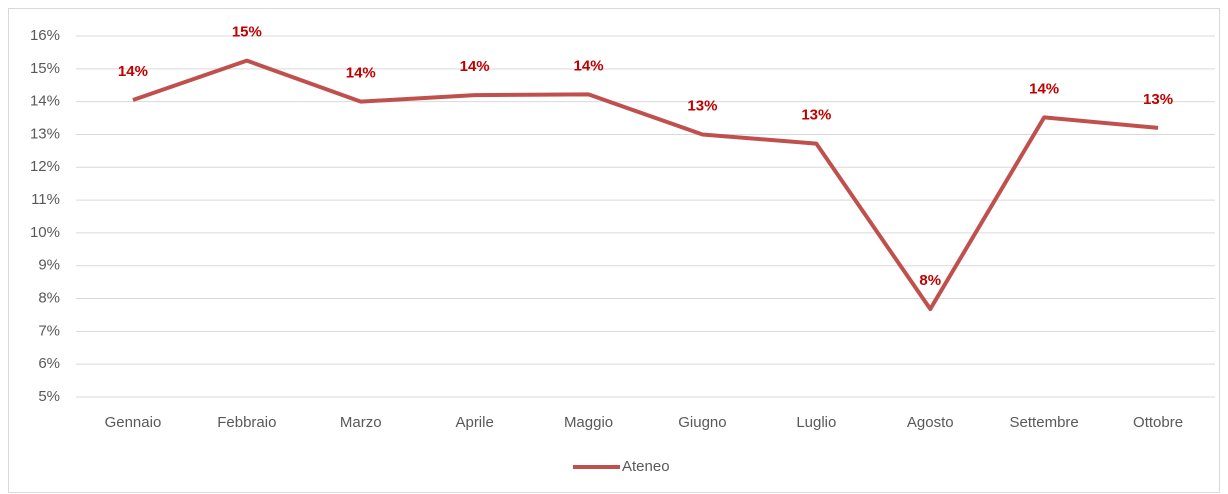 Image resolution: width=1228 pixels, height=494 pixels. I want to click on x-tick-label: Agosto, so click(930, 422).